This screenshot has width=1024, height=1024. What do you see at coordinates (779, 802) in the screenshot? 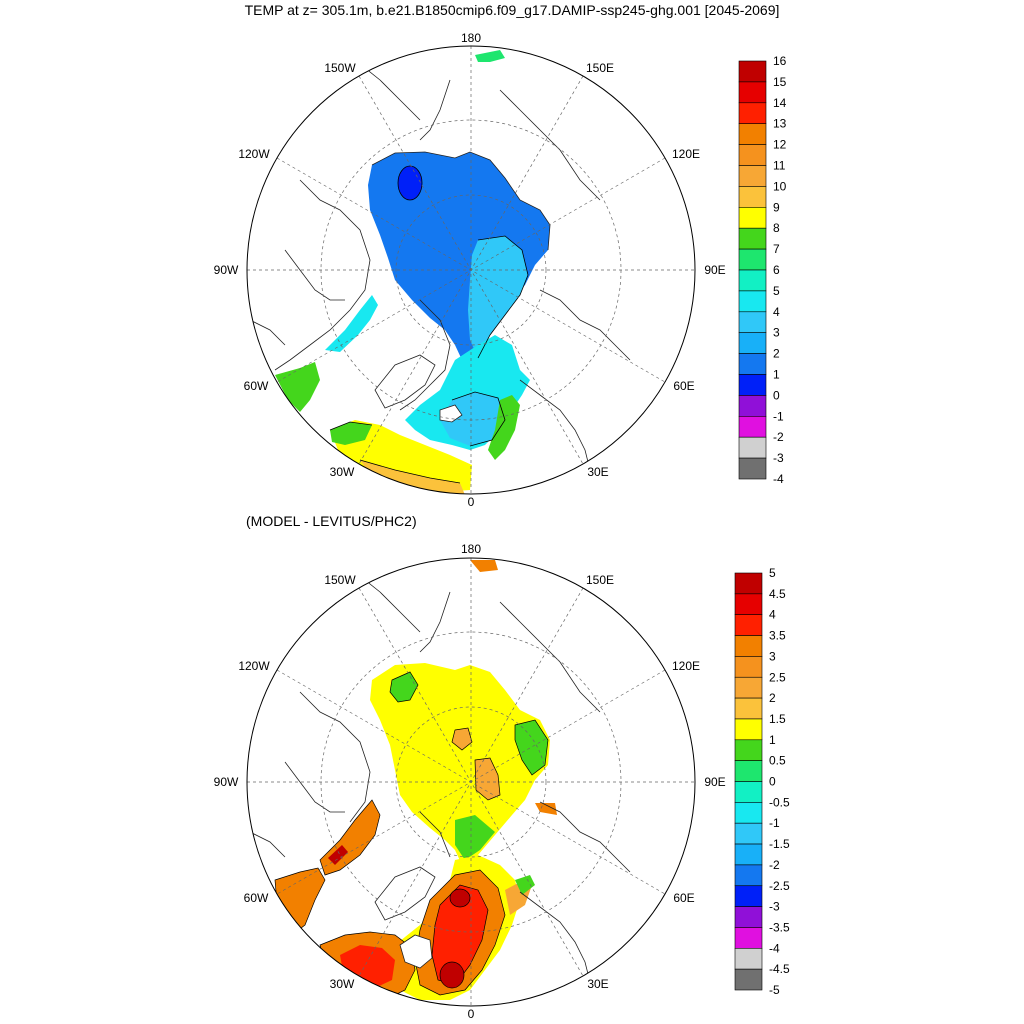
I see `colorbar-tick-label: -0.5` at bounding box center [779, 802].